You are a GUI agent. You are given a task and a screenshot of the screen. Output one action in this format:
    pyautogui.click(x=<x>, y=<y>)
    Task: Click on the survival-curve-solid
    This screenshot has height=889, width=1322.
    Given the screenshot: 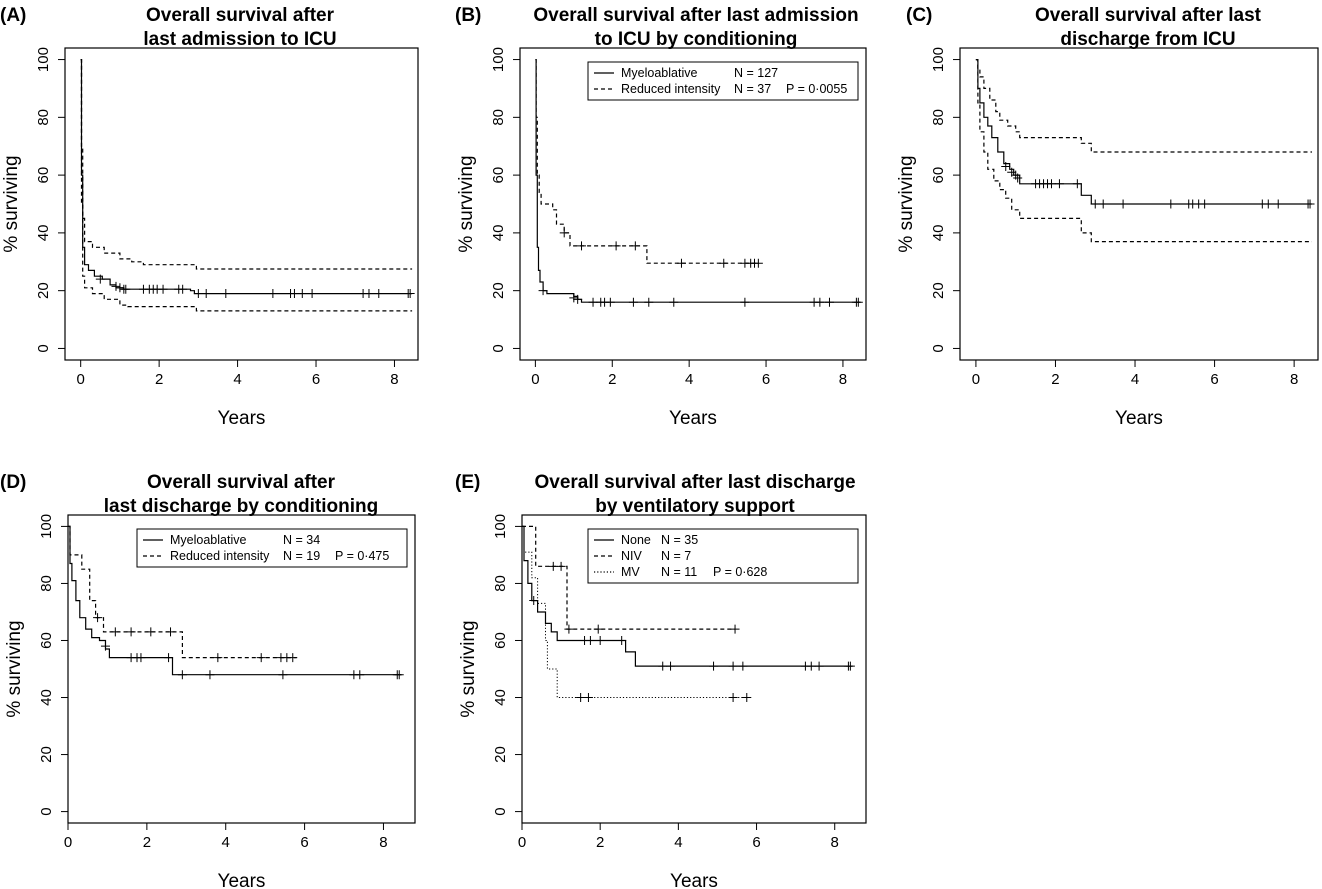 What is the action you would take?
    pyautogui.click(x=1143, y=132)
    